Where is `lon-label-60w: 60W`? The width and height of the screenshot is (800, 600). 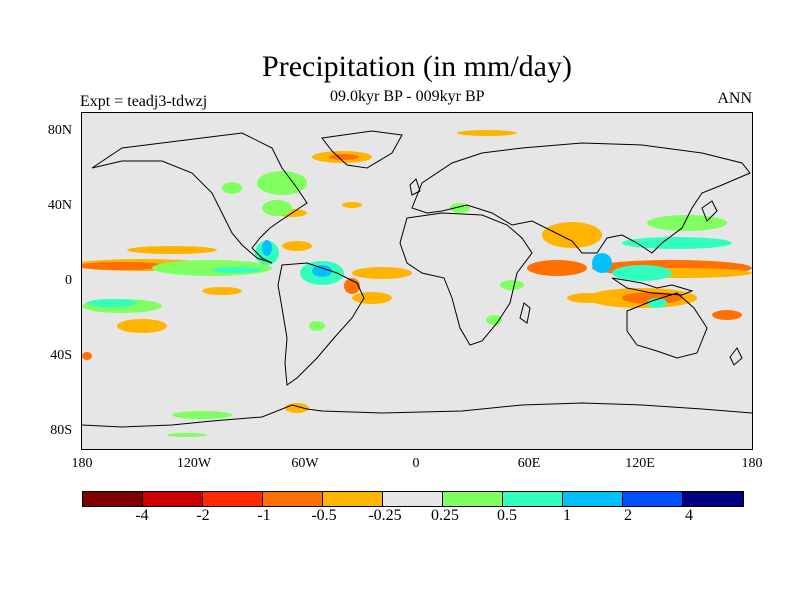 lon-label-60w: 60W is located at coordinates (305, 463).